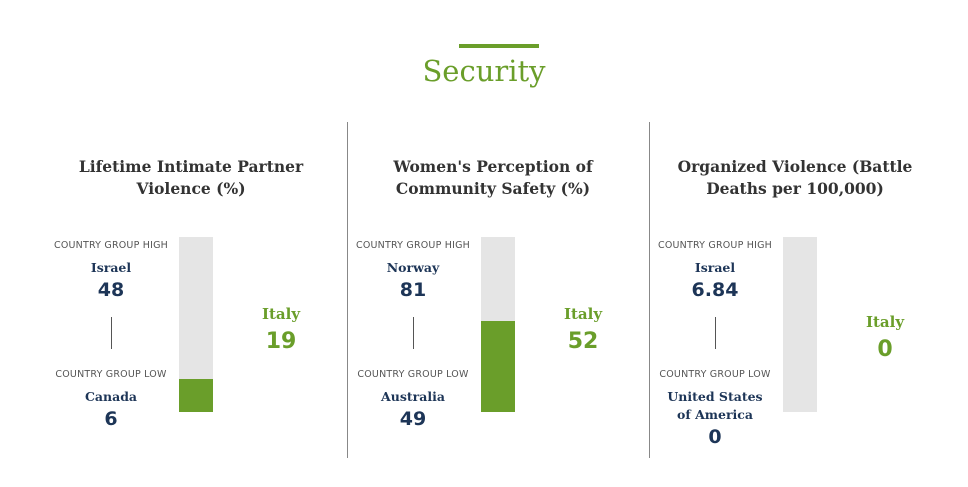 This screenshot has width=968, height=487. I want to click on country-value: 19, so click(281, 341).